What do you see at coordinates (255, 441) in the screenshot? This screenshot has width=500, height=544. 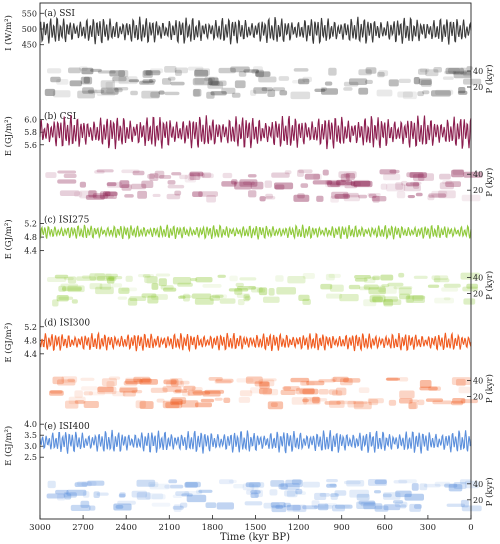 I see `series-line` at bounding box center [255, 441].